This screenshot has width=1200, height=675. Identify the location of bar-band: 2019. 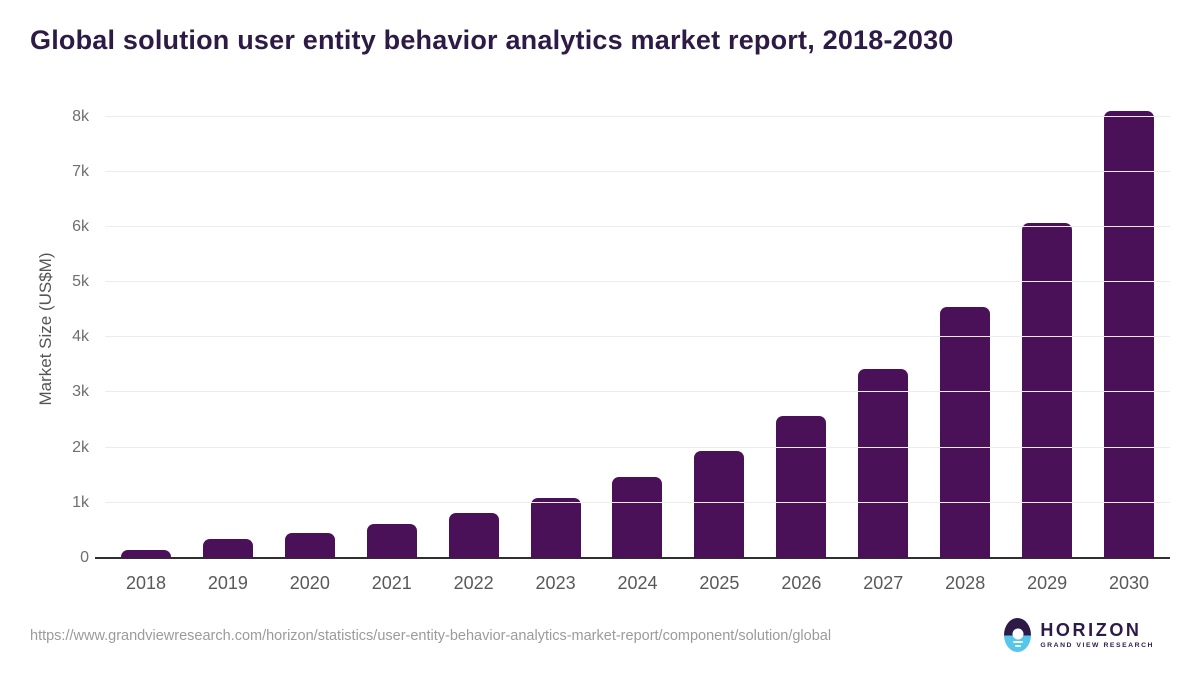
(228, 346).